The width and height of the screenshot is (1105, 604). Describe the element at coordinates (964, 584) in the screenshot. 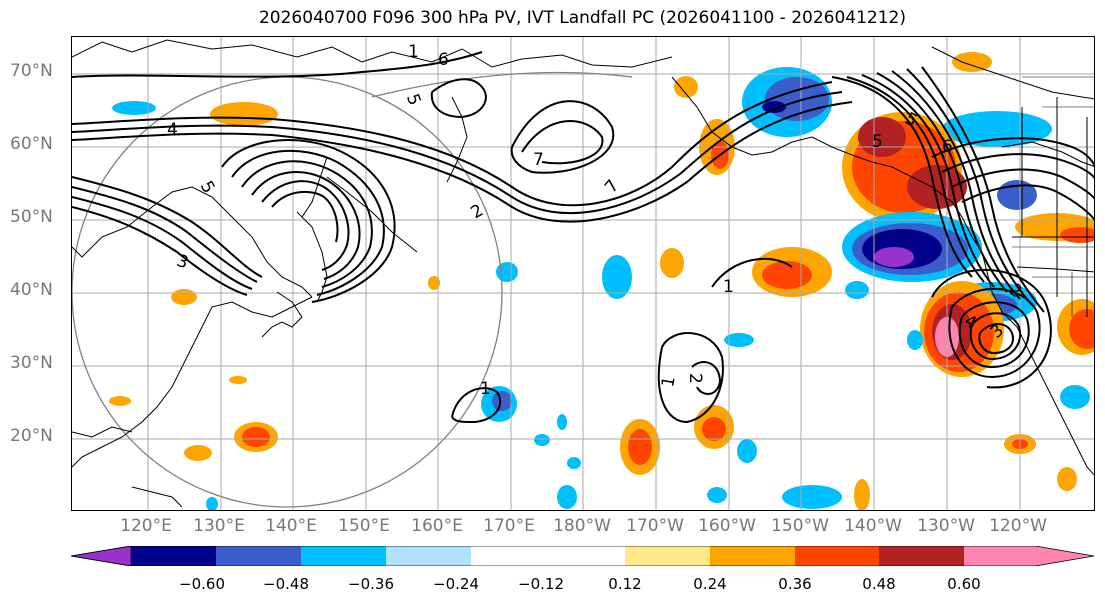

I see `colorbar-tick: 0.60` at that location.